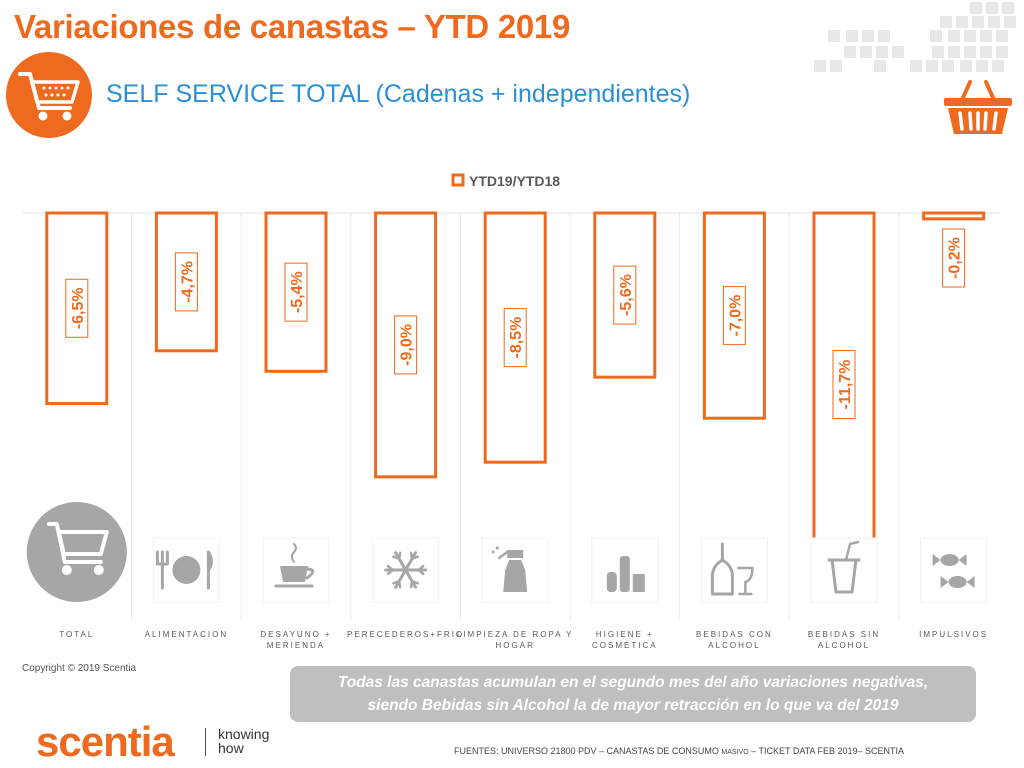 This screenshot has height=768, width=1024. I want to click on data-label-text: -5,6%, so click(626, 295).